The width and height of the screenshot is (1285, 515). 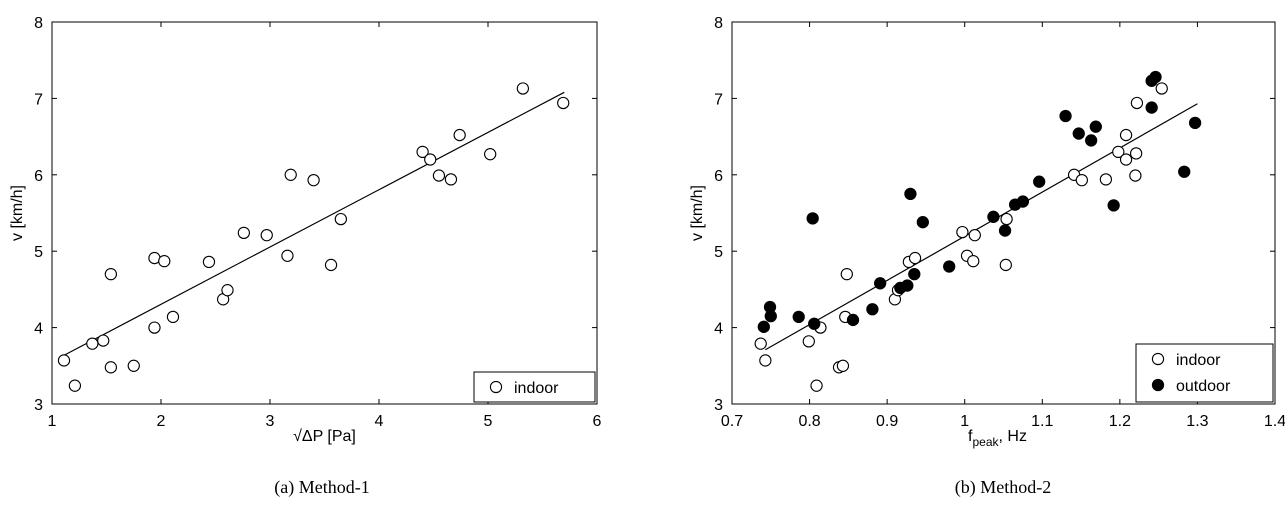 I want to click on x-tick-label: 0.8, so click(x=809, y=421).